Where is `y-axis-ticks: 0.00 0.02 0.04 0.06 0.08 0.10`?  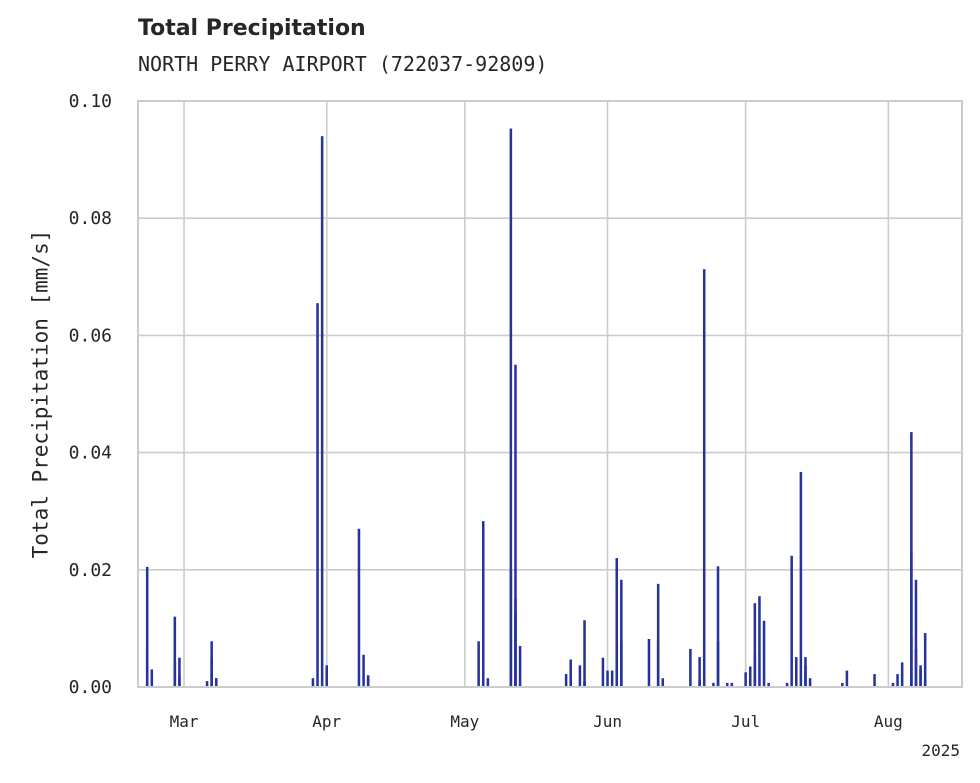
y-axis-ticks: 0.00 0.02 0.04 0.06 0.08 0.10 is located at coordinates (90, 394).